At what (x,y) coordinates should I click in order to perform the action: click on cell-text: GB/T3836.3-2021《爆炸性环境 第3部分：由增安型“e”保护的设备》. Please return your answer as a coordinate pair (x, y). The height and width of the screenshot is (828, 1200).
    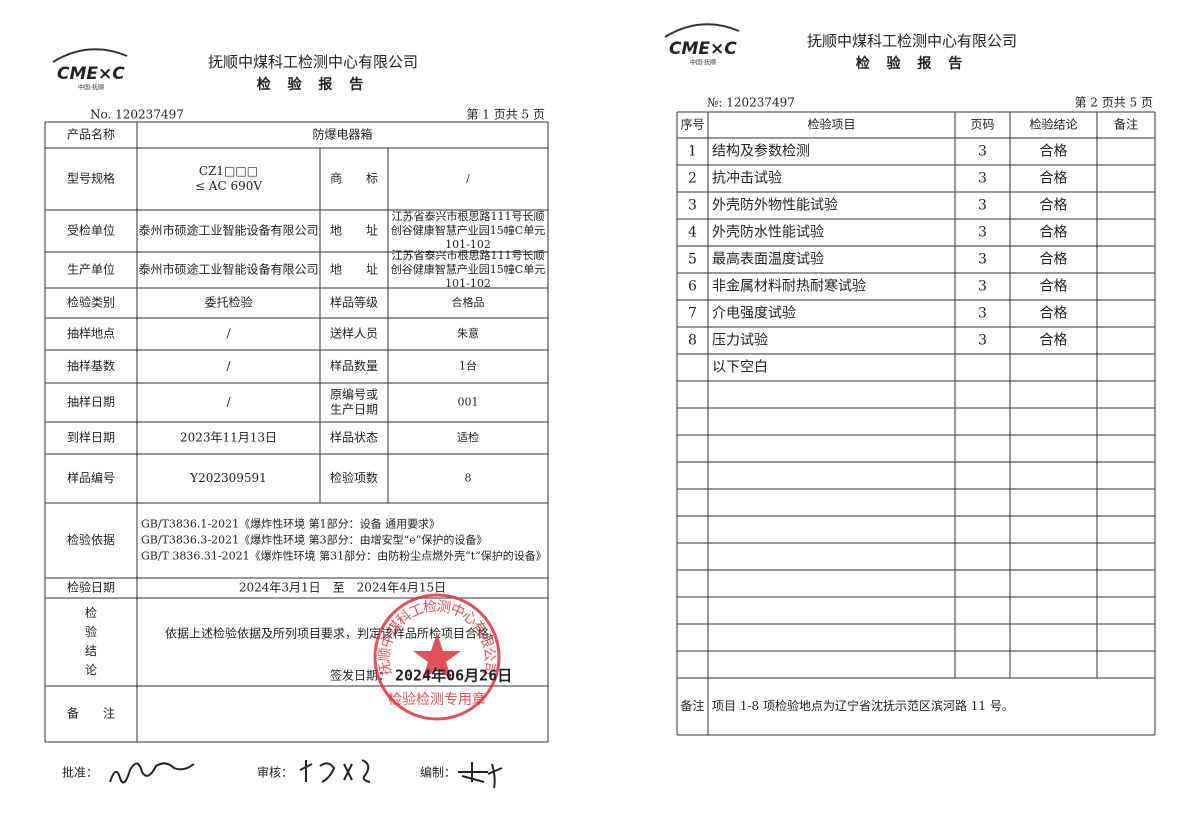
    Looking at the image, I should click on (314, 540).